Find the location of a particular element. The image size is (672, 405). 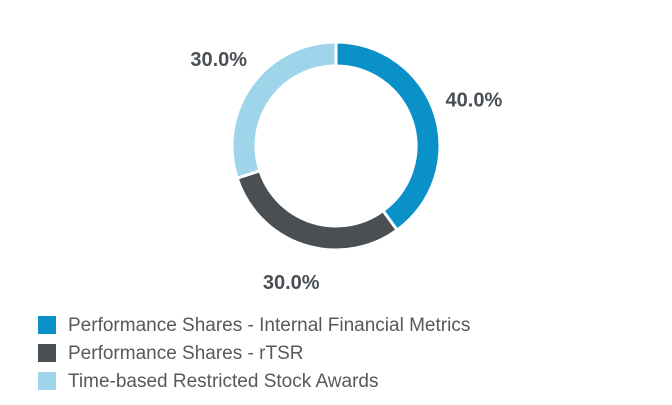

legend-label: Performance Shares - rTSR is located at coordinates (185, 353).